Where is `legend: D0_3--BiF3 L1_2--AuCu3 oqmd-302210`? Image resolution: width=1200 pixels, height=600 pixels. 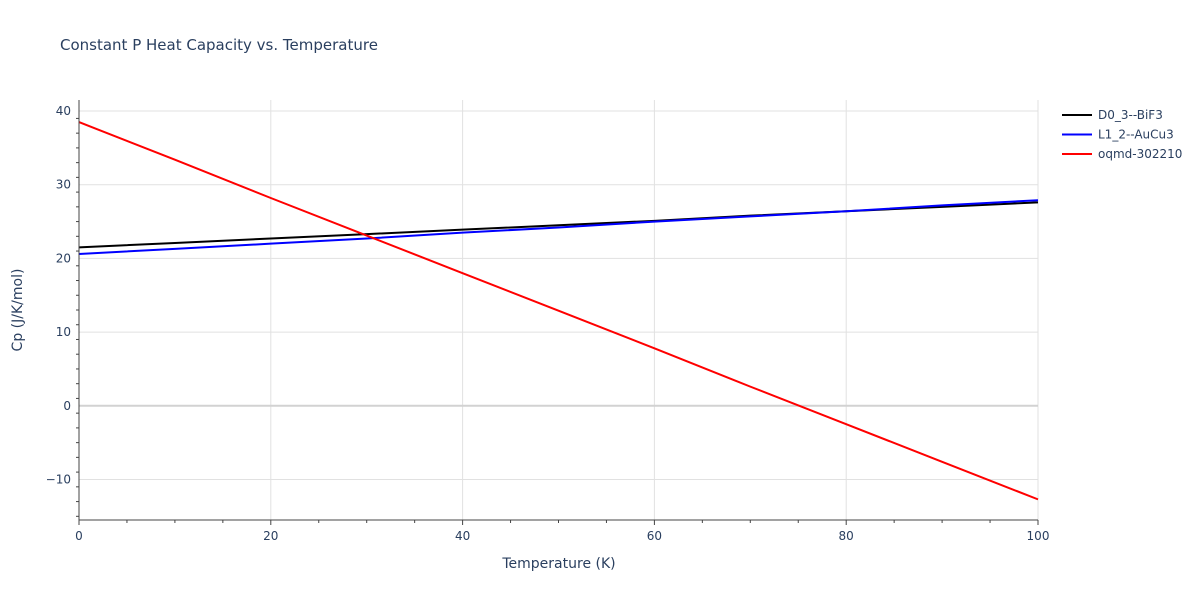 legend: D0_3--BiF3 L1_2--AuCu3 oqmd-302210 is located at coordinates (1122, 134).